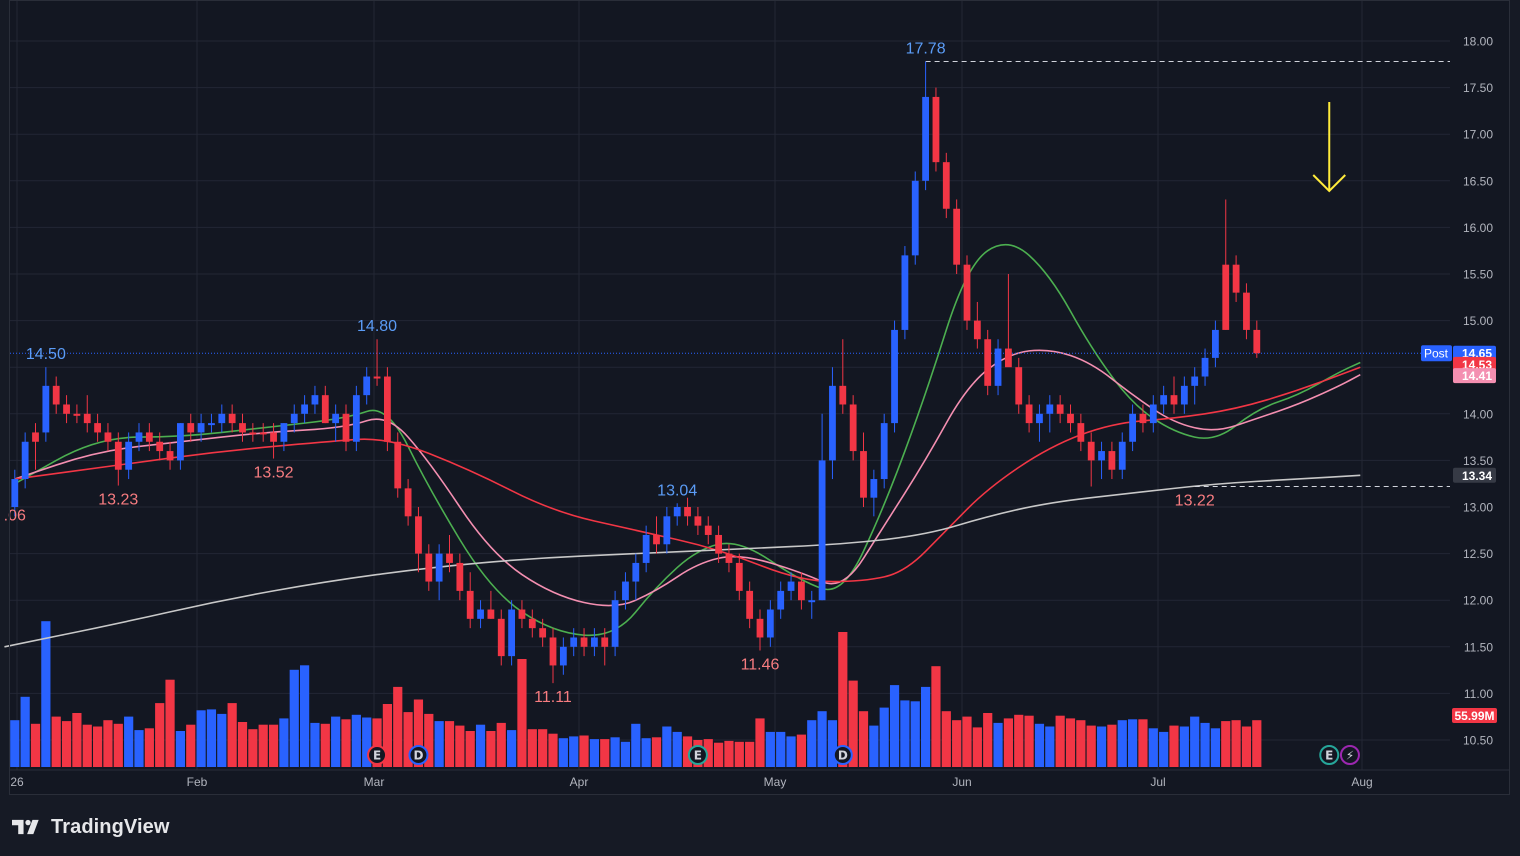 The height and width of the screenshot is (856, 1520). What do you see at coordinates (1195, 500) in the screenshot?
I see `low-label: 13.22` at bounding box center [1195, 500].